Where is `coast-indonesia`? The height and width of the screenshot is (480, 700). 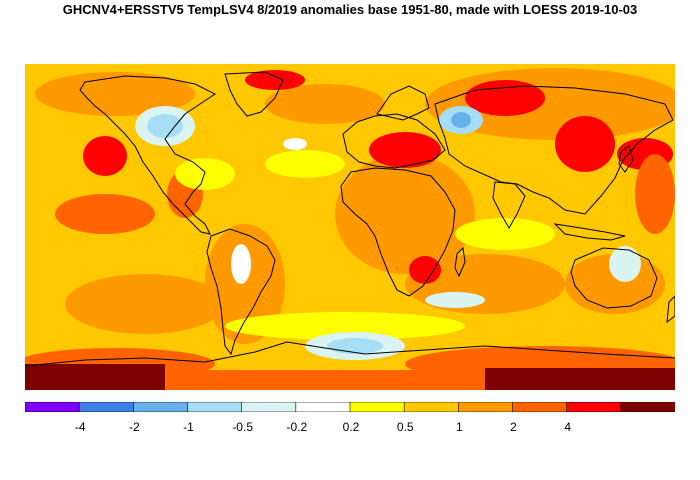 coast-indonesia is located at coordinates (589, 232).